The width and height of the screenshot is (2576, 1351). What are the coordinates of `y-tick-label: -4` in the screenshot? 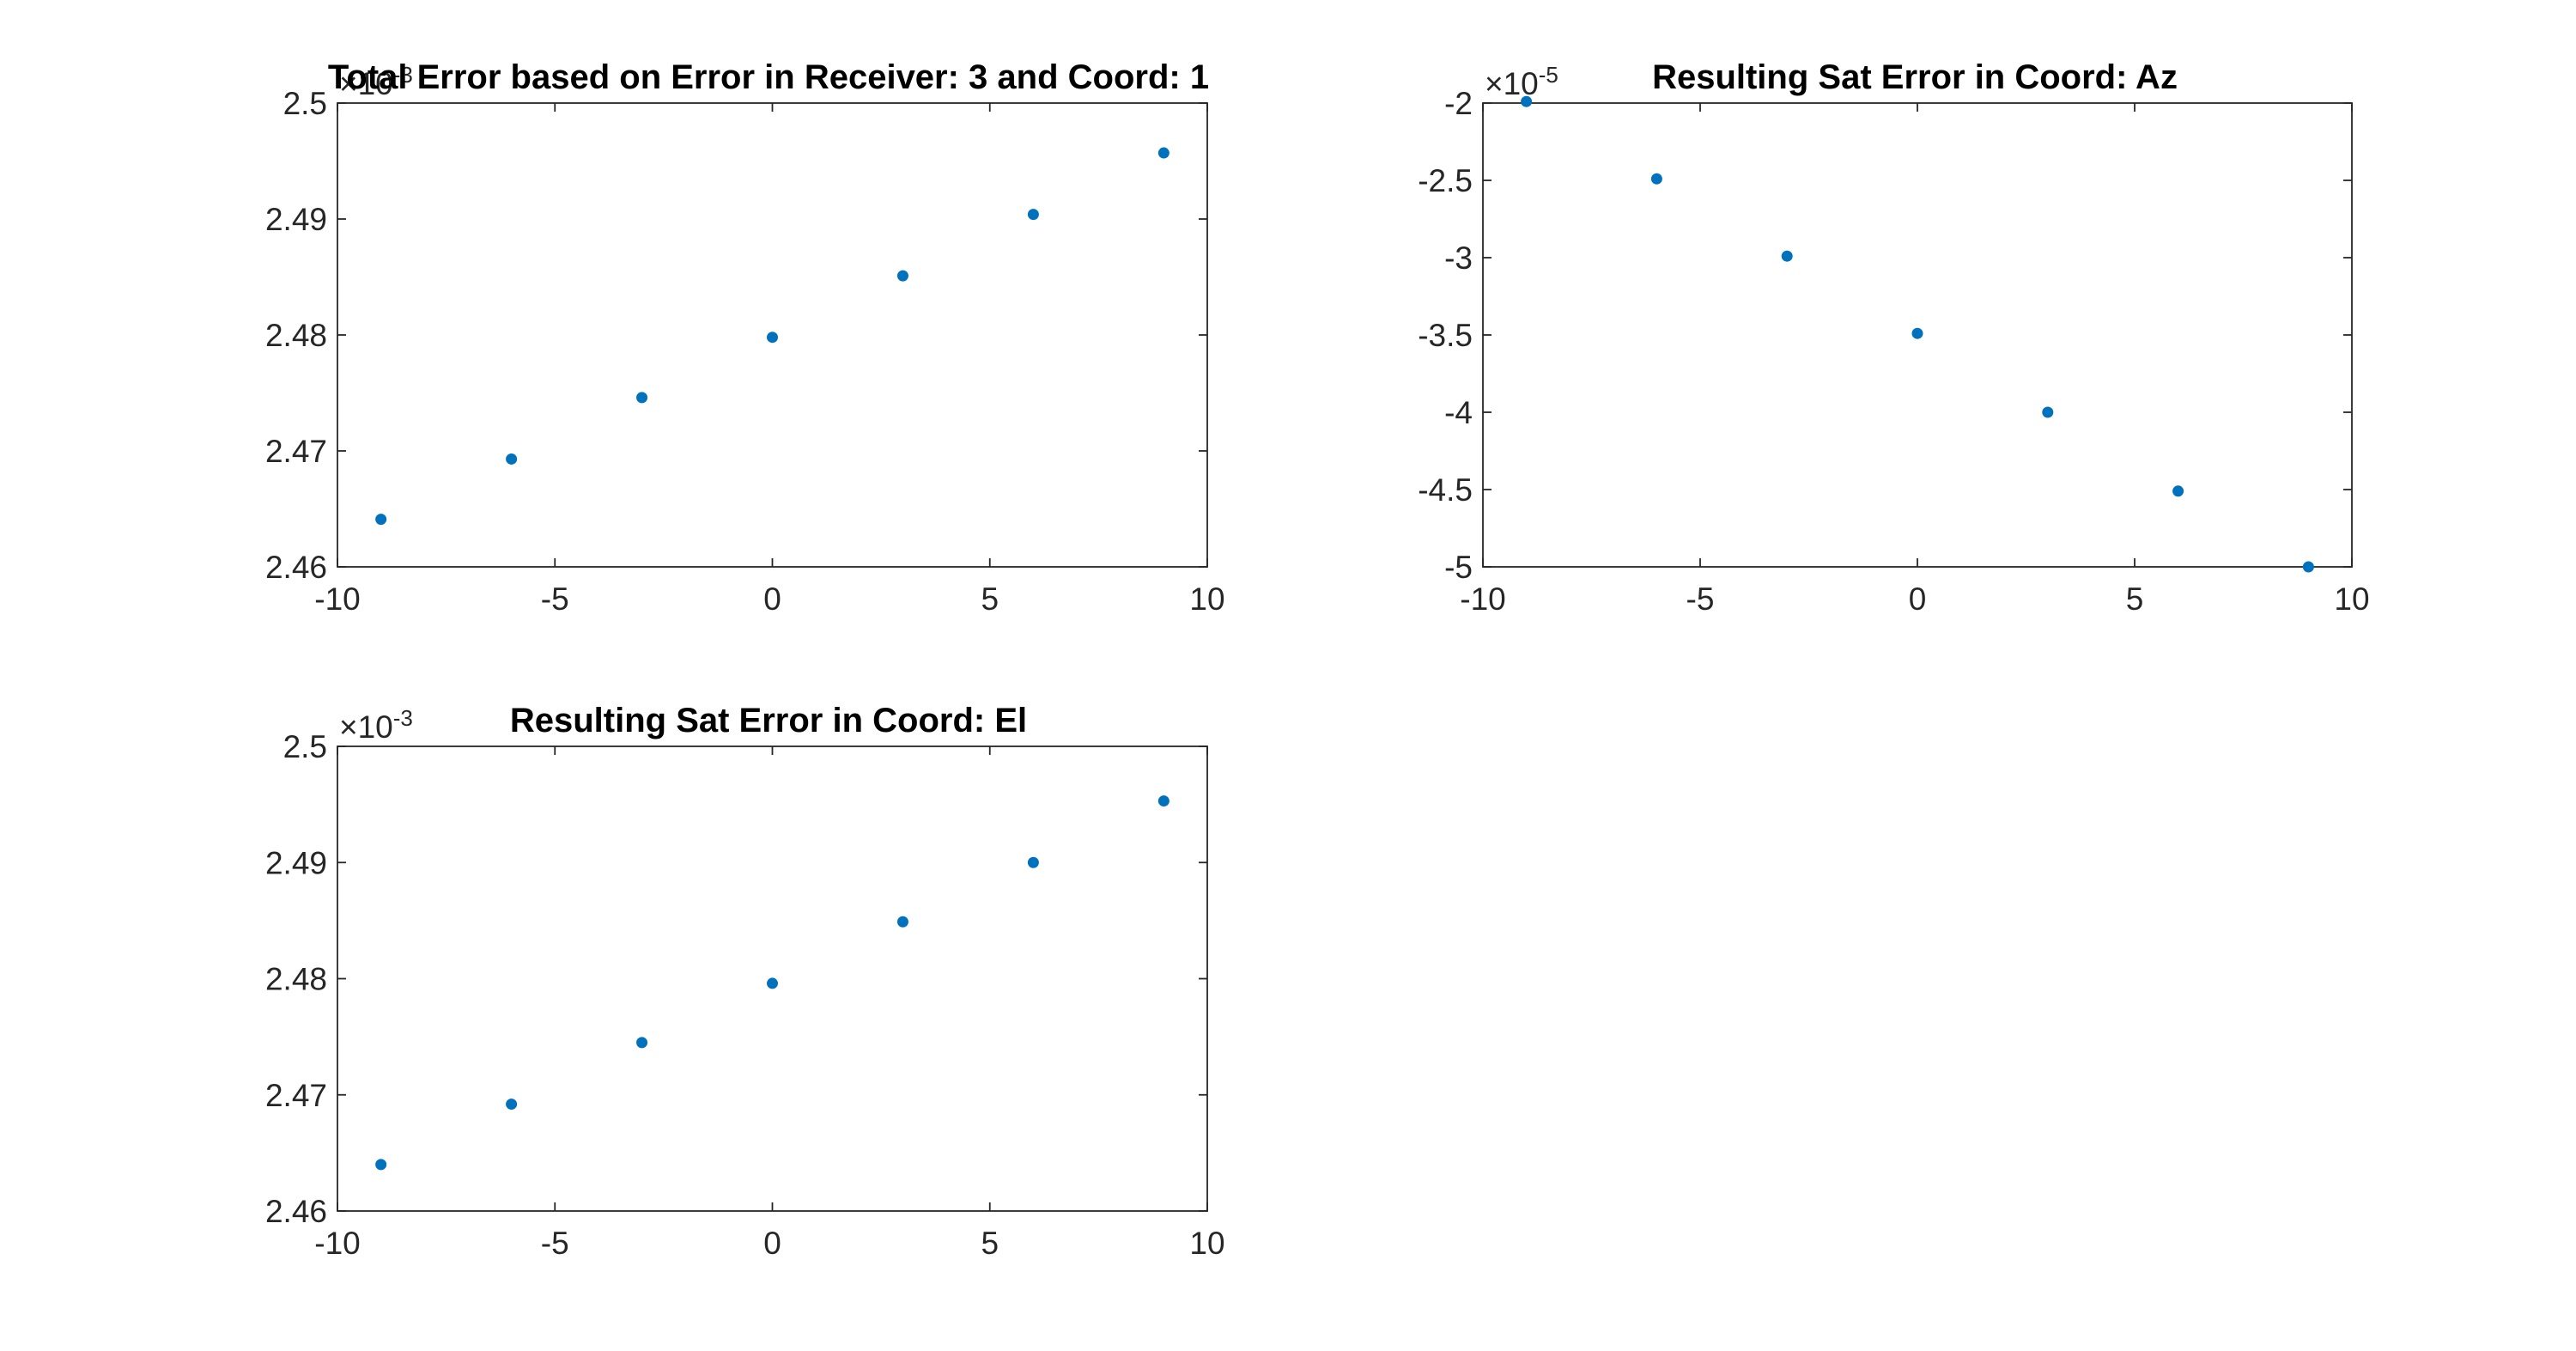 It's located at (1459, 412).